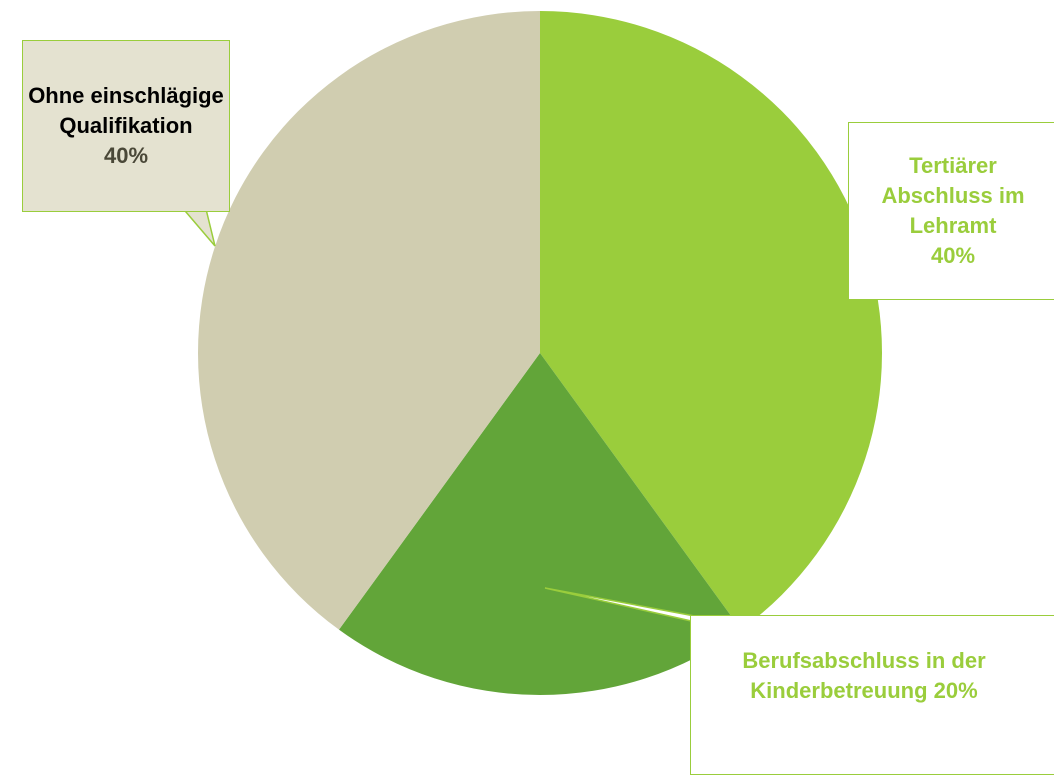  I want to click on label-category: Ohne einschlägige Qualifikation, so click(126, 110).